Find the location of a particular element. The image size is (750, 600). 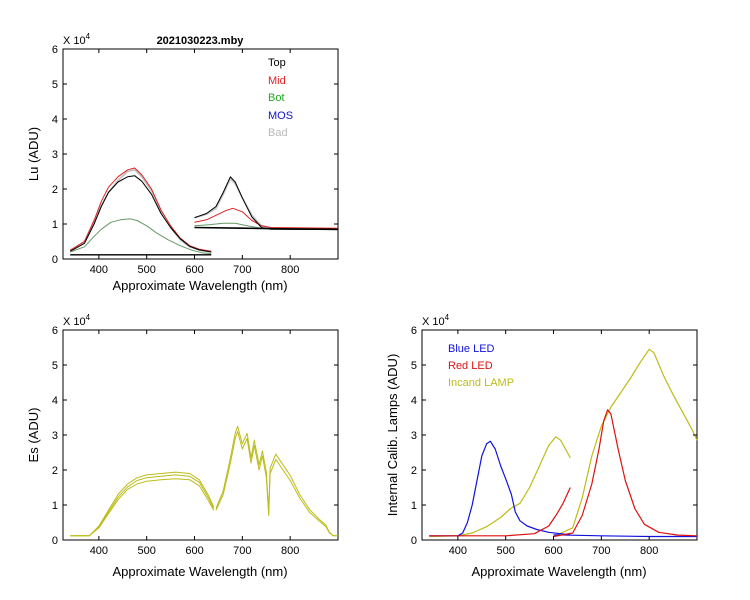

lu-y-tick-label: 5 is located at coordinates (55, 85).